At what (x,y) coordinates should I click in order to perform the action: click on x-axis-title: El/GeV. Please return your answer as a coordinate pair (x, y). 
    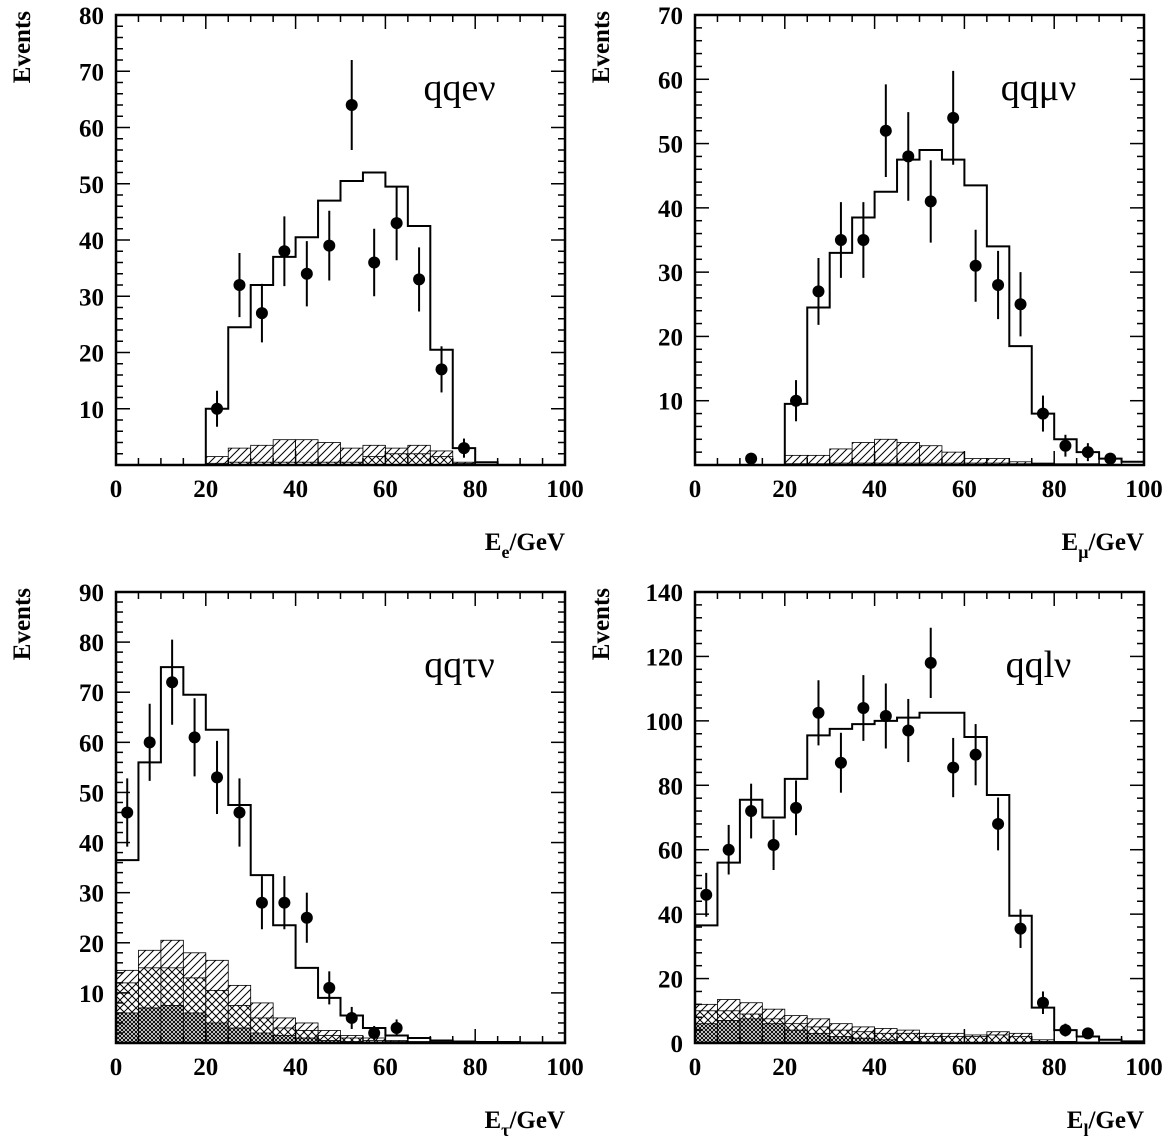
    Looking at the image, I should click on (1105, 1123).